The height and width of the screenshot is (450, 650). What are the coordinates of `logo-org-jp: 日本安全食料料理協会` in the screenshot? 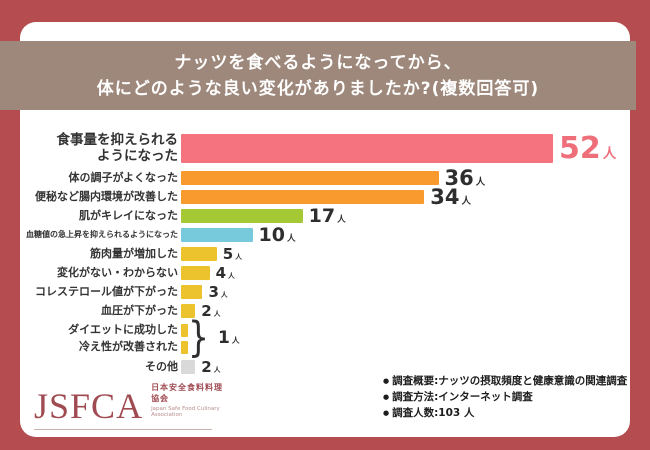 It's located at (187, 393).